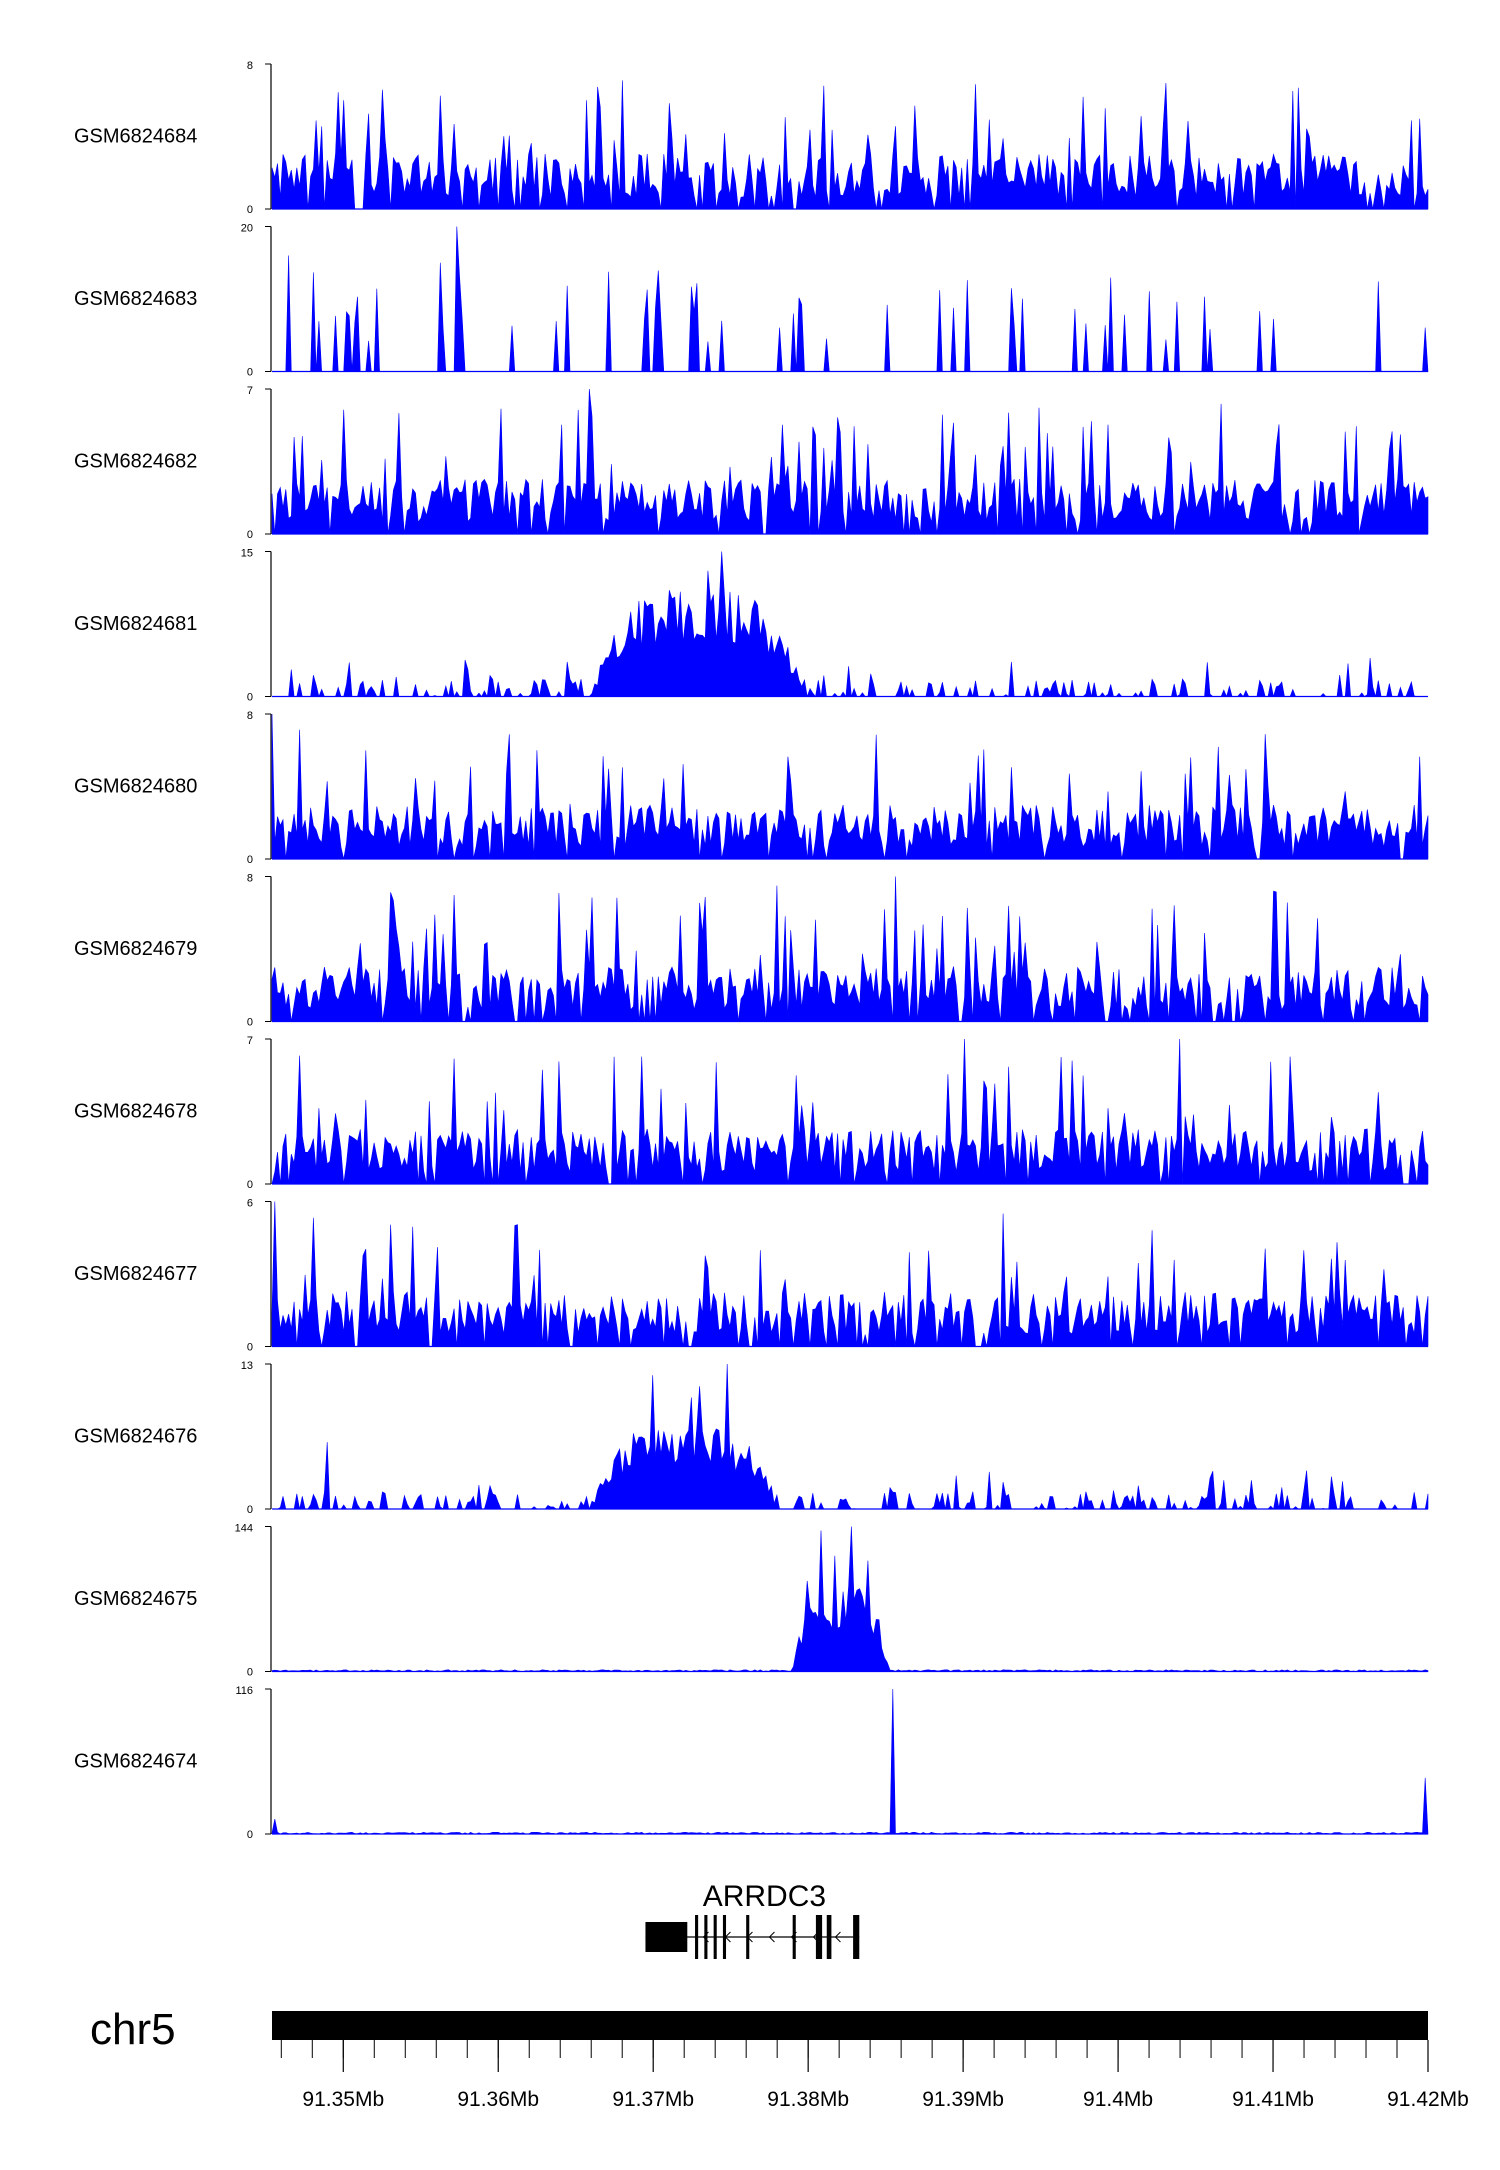  What do you see at coordinates (135, 462) in the screenshot?
I see `track-label: GSM6824682` at bounding box center [135, 462].